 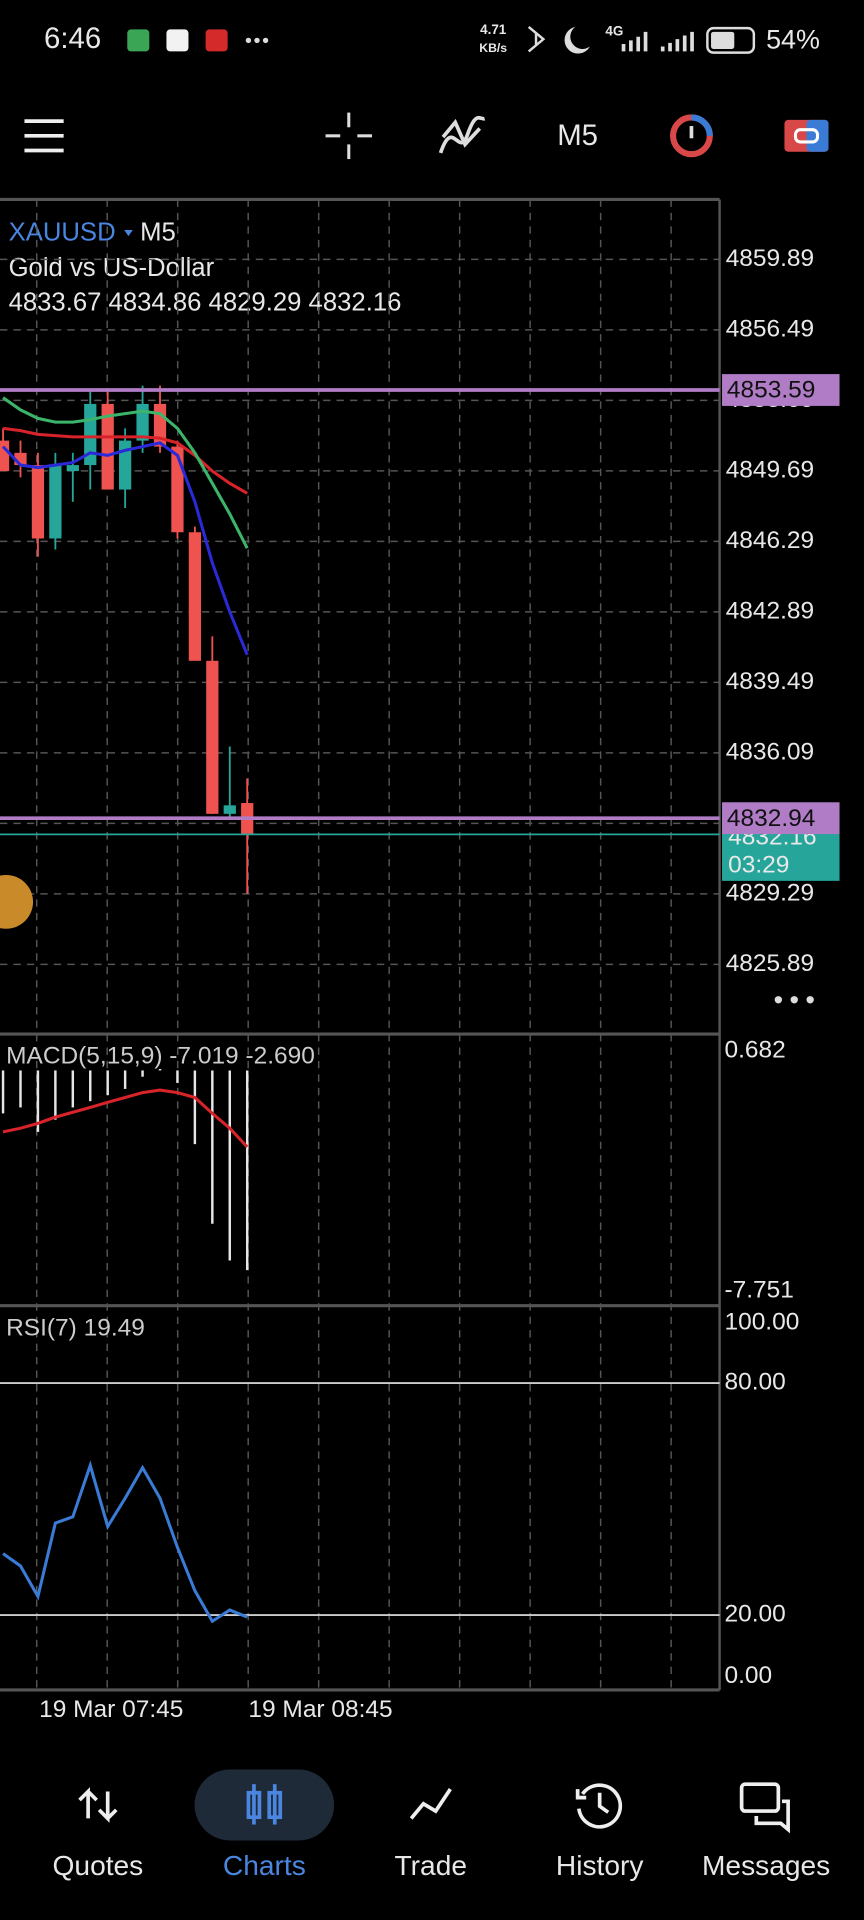 What do you see at coordinates (770, 328) in the screenshot?
I see `price-tick-label: 4856.49` at bounding box center [770, 328].